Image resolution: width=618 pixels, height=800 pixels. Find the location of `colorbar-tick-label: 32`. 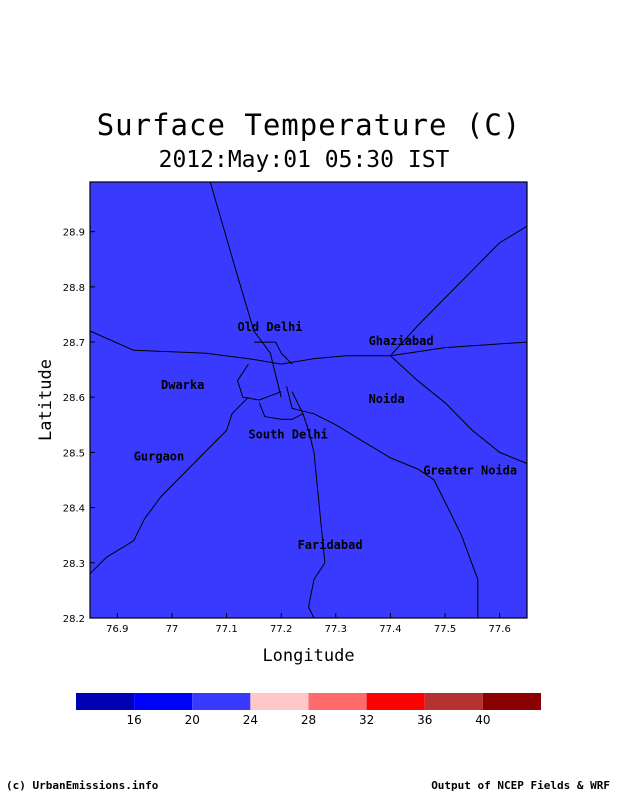

colorbar-tick-label: 32 is located at coordinates (366, 720).